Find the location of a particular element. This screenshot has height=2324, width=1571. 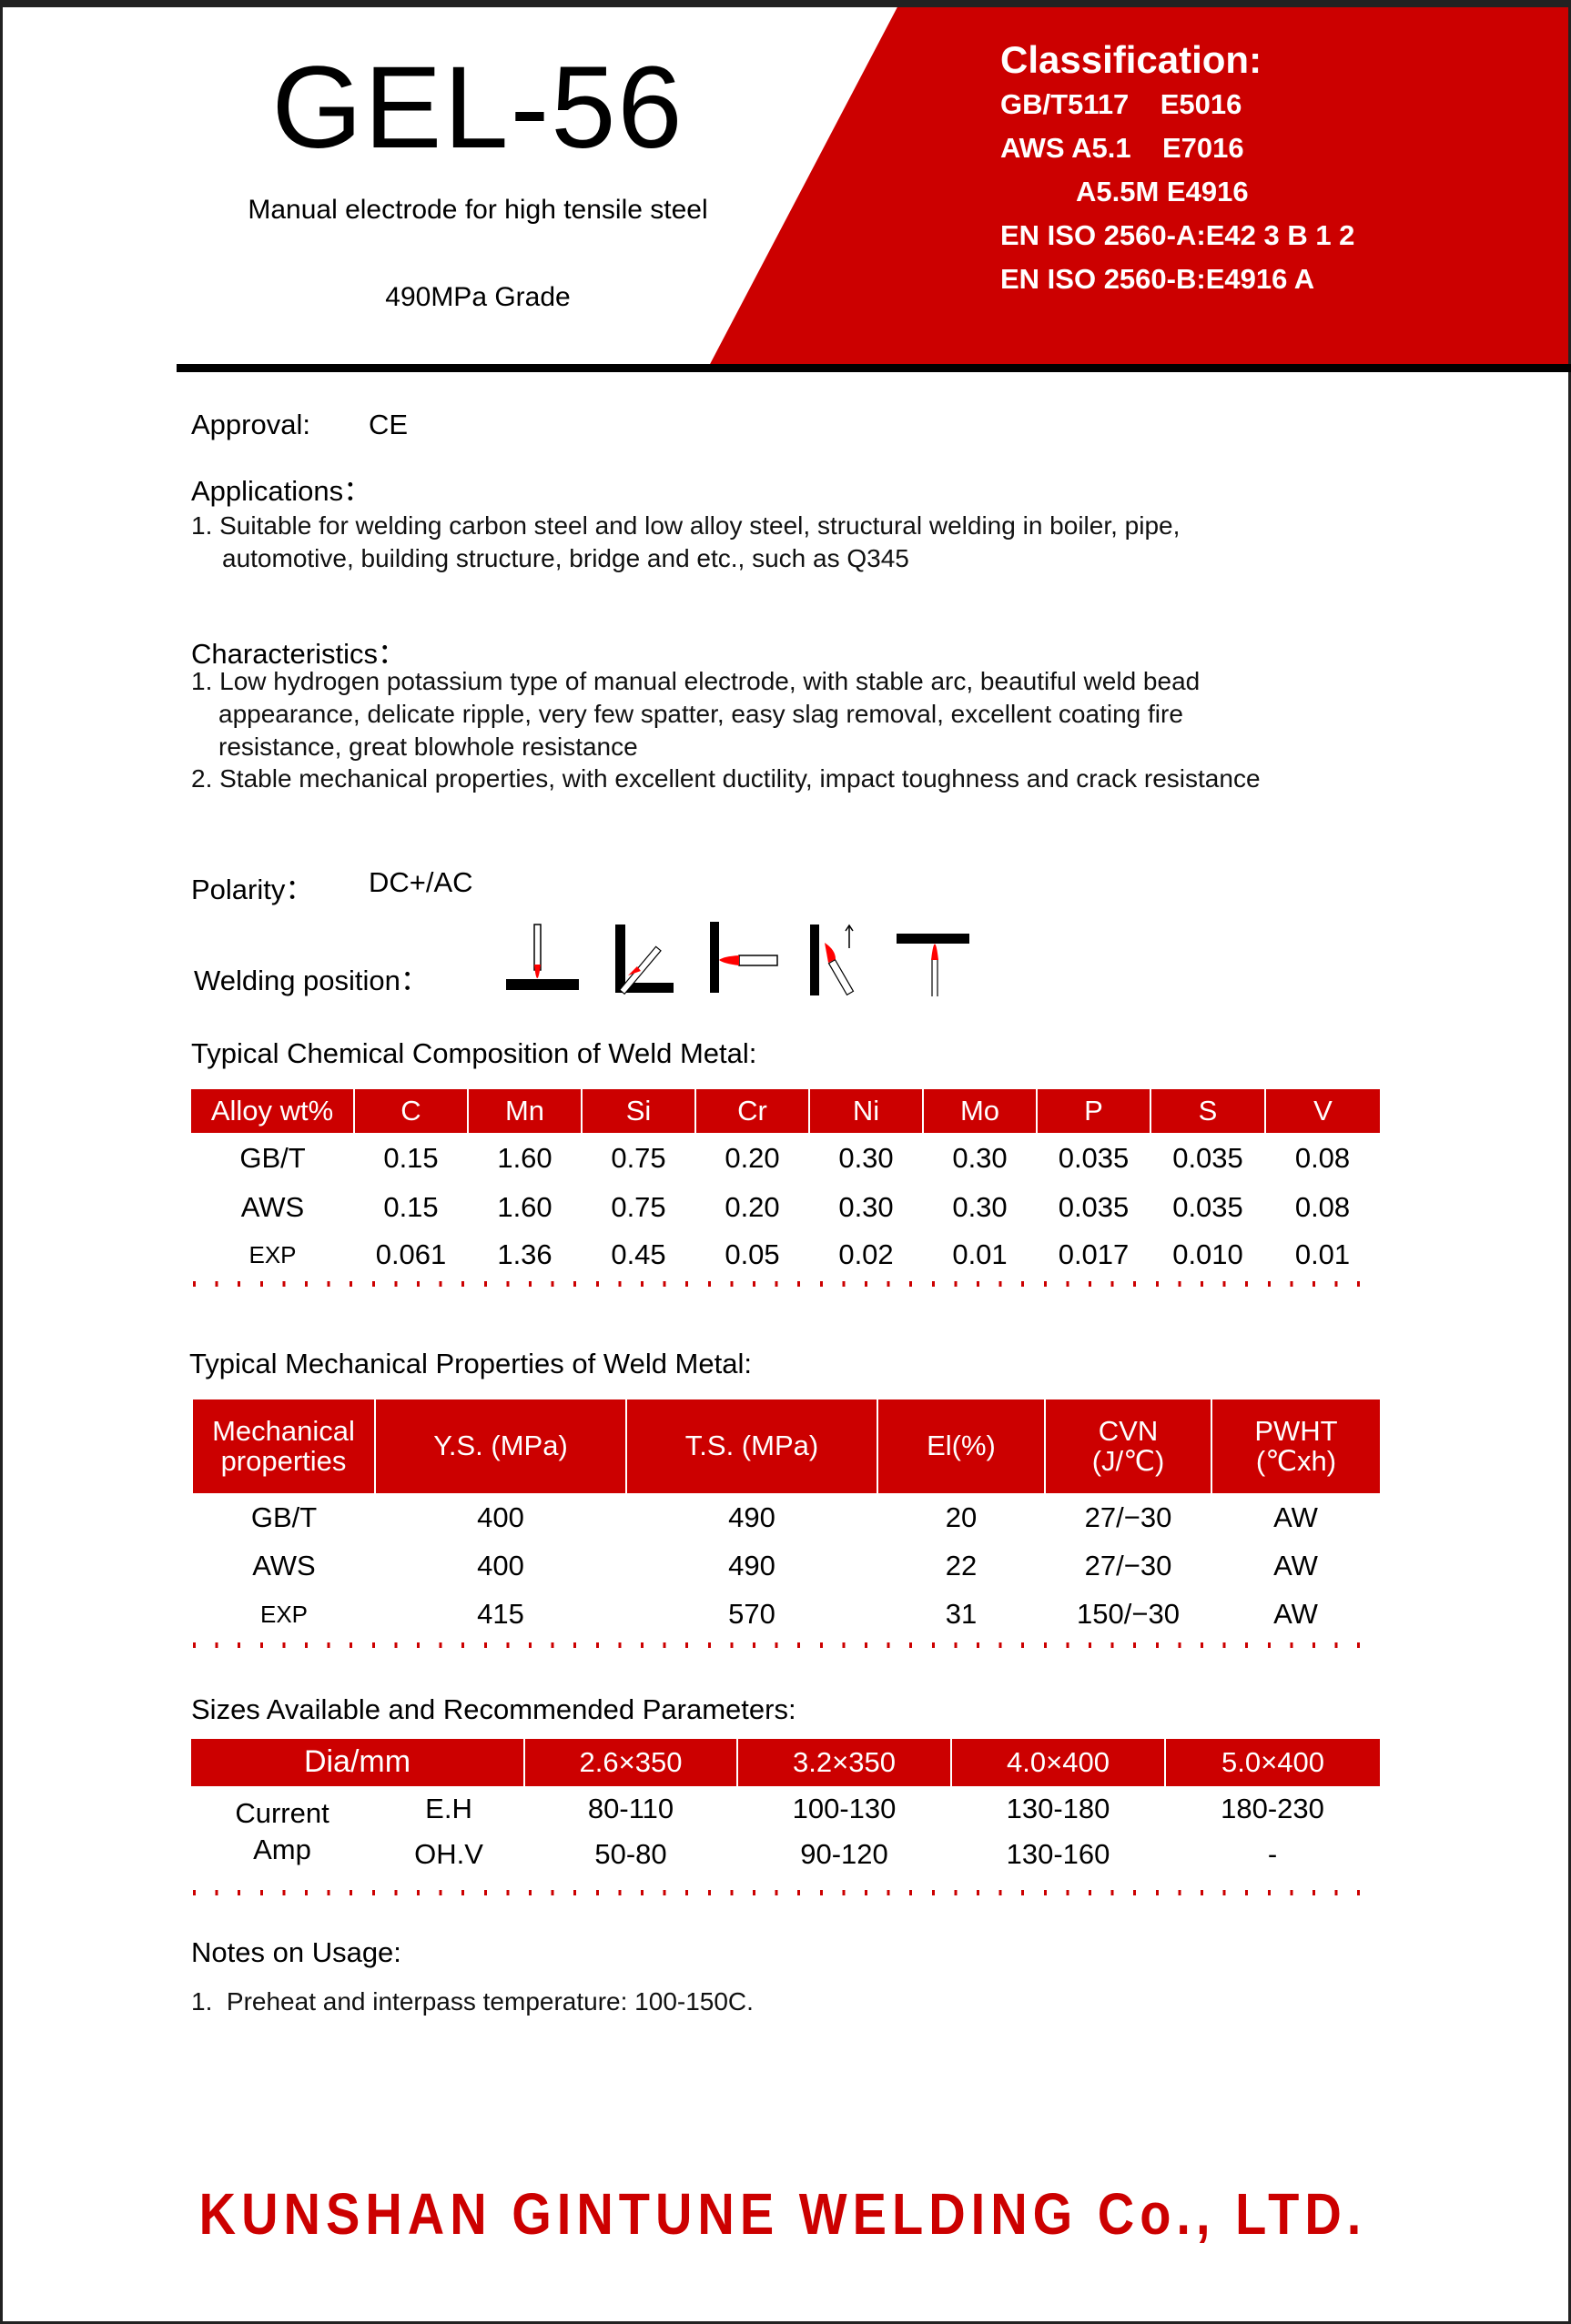

approval-label: Approval: is located at coordinates (250, 424).